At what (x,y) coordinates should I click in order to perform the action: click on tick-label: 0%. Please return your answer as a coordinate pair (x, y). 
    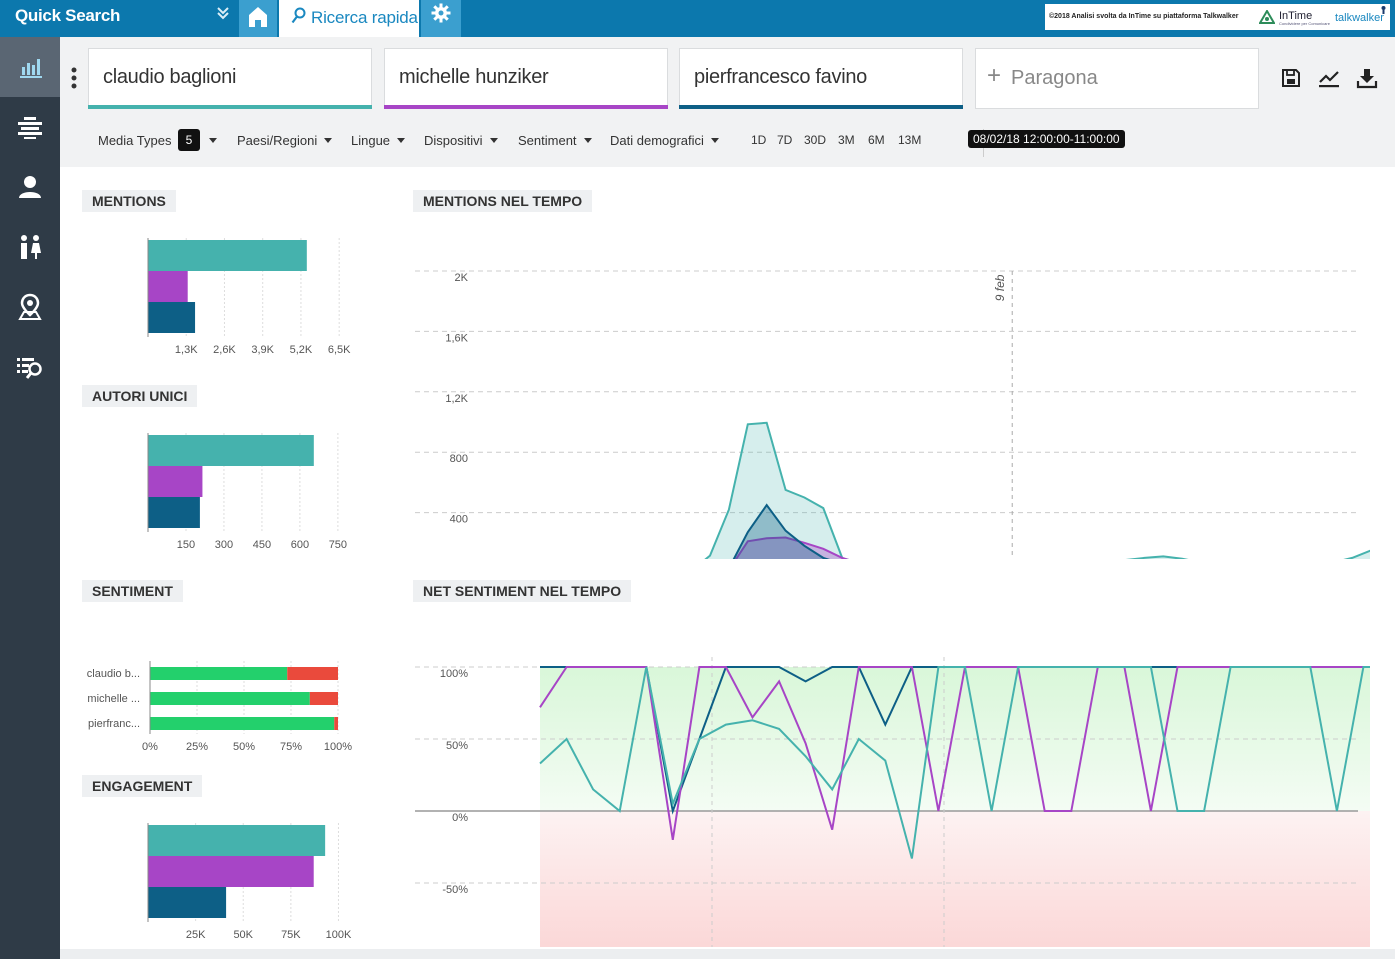
    Looking at the image, I should click on (150, 746).